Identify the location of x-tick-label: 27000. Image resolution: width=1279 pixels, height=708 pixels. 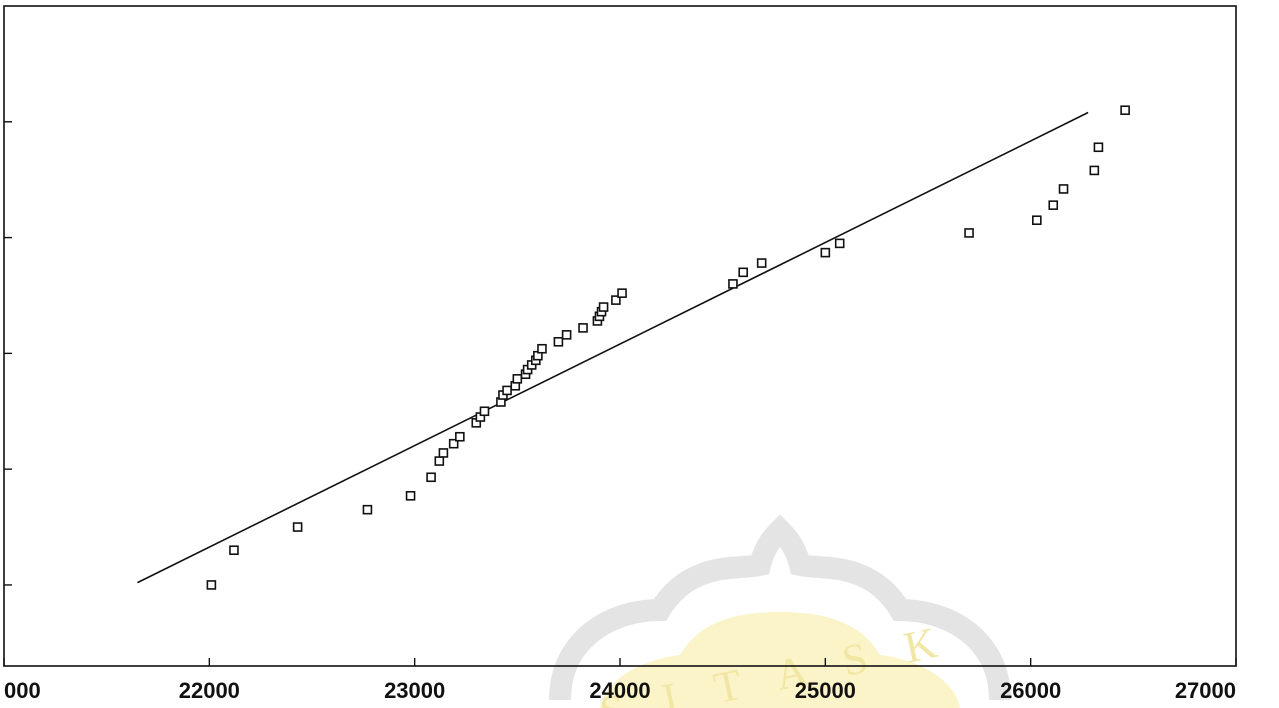
(1205, 690).